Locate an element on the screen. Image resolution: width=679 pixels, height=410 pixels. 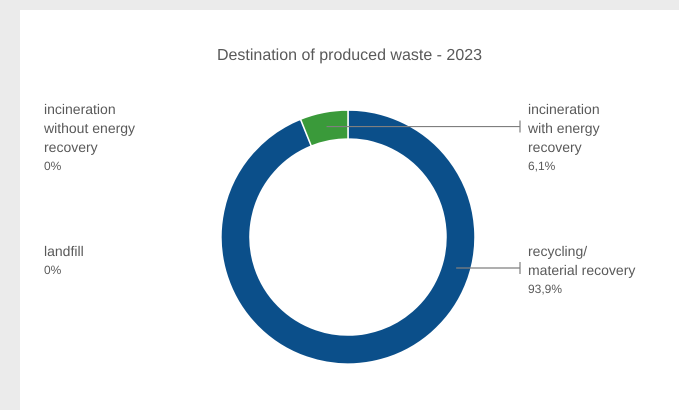
data-label: 93,9% is located at coordinates (545, 289).